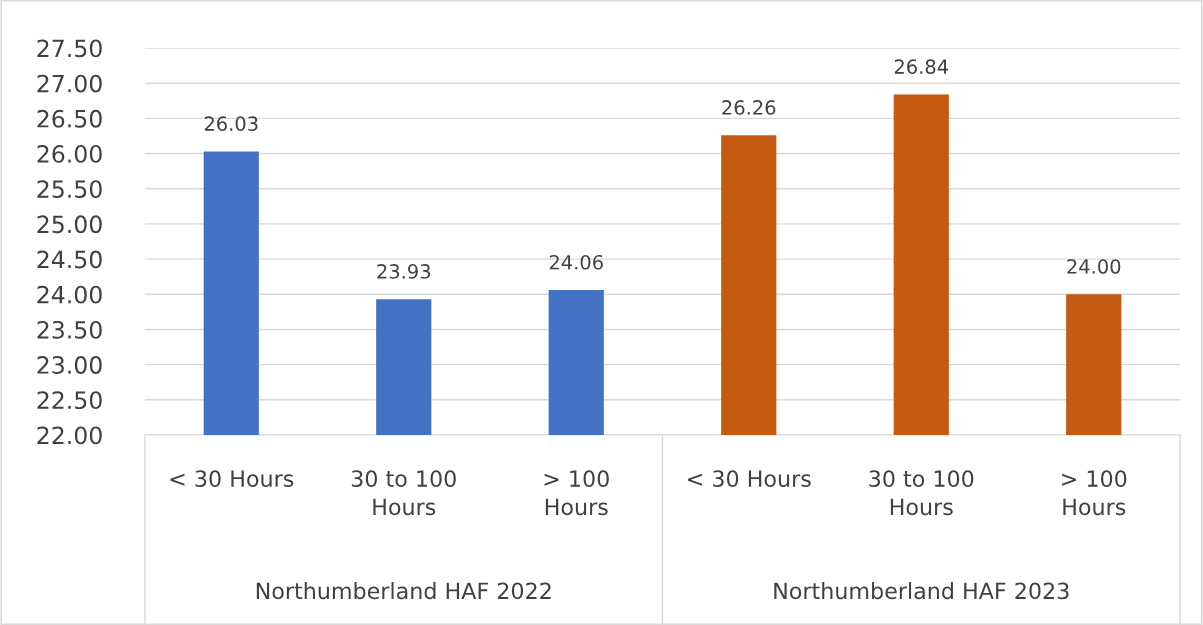 This screenshot has height=625, width=1203. What do you see at coordinates (404, 271) in the screenshot?
I see `data-label: 23.93` at bounding box center [404, 271].